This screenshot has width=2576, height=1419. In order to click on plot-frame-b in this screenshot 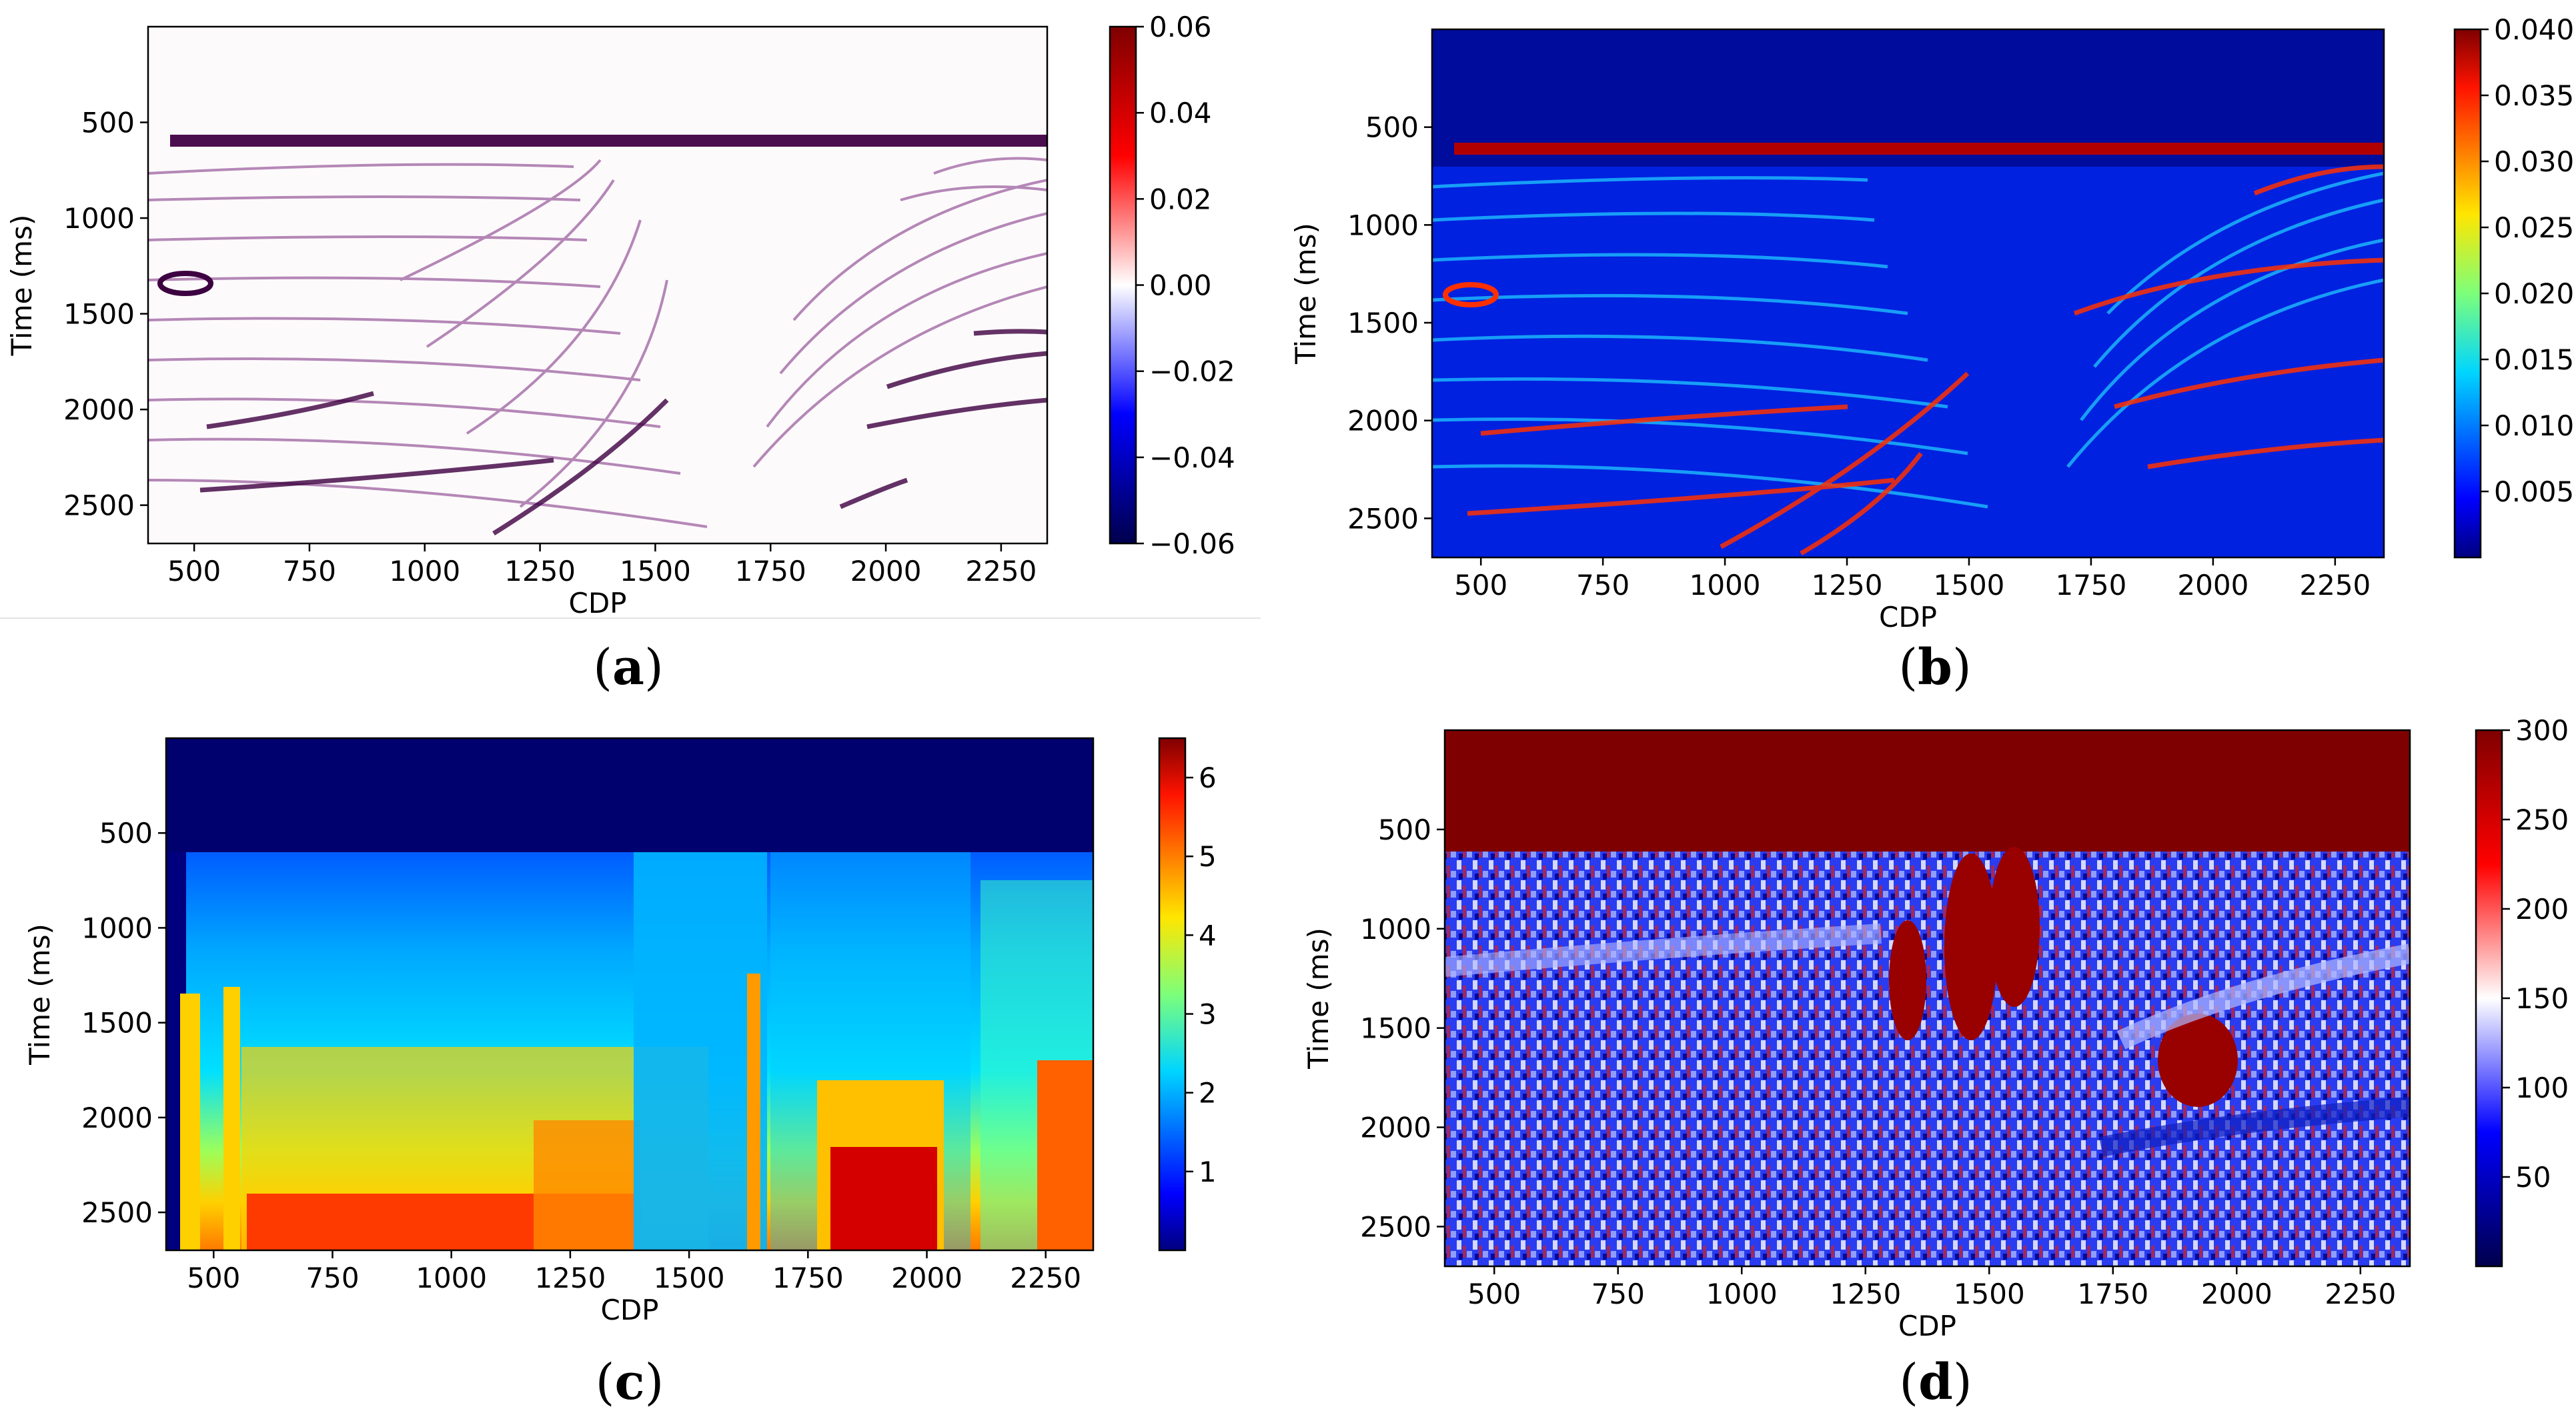, I will do `click(1908, 293)`.